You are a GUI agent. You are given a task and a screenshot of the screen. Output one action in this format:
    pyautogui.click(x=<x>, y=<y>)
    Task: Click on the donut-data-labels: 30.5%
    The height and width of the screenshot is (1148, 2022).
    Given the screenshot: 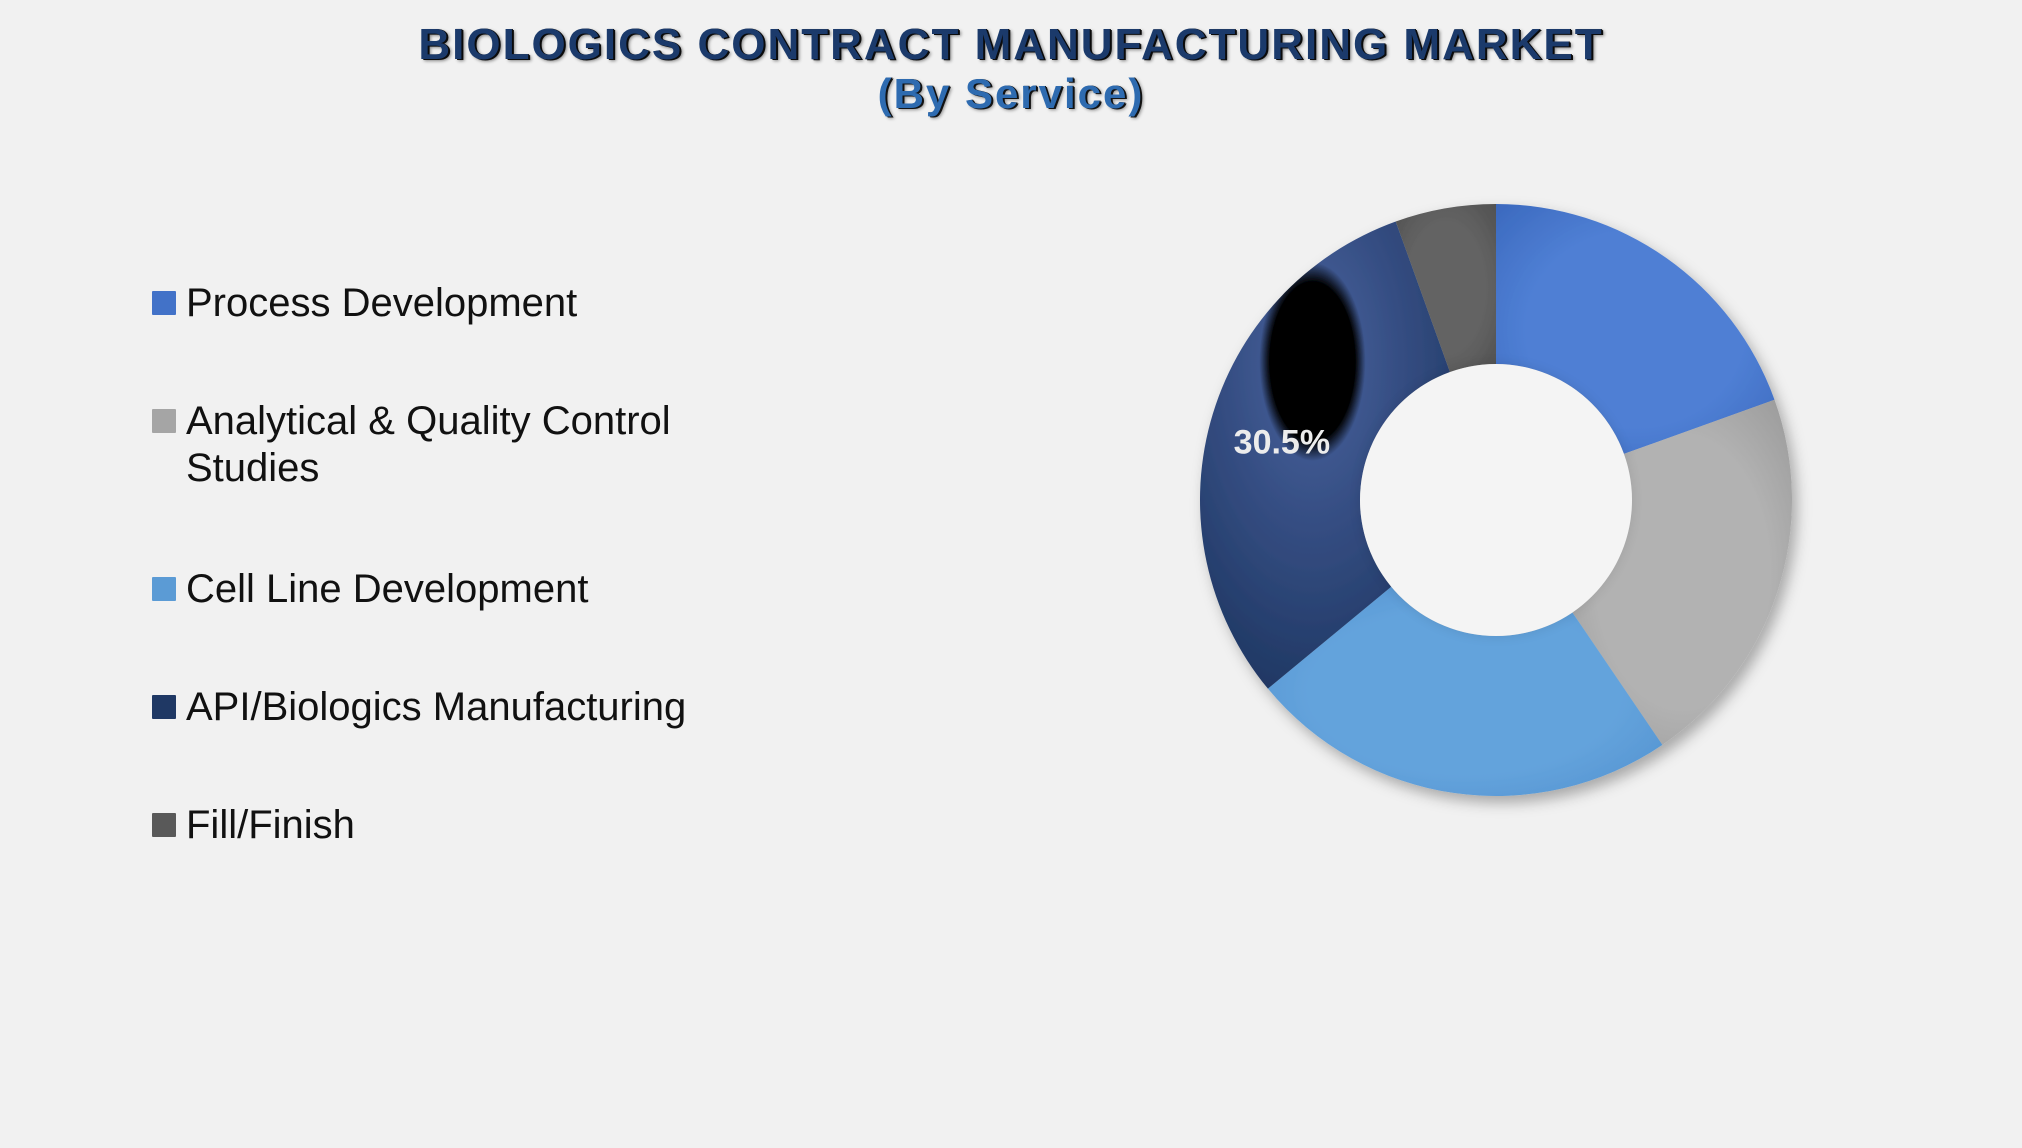 What is the action you would take?
    pyautogui.click(x=1282, y=442)
    